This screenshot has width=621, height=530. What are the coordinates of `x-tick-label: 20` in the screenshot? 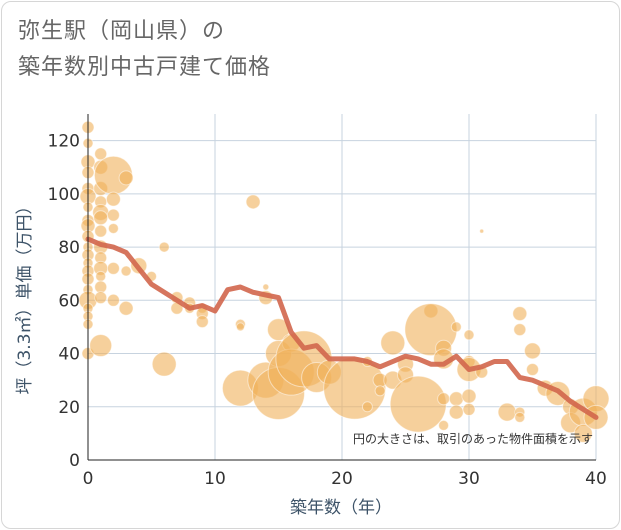 It's located at (342, 479).